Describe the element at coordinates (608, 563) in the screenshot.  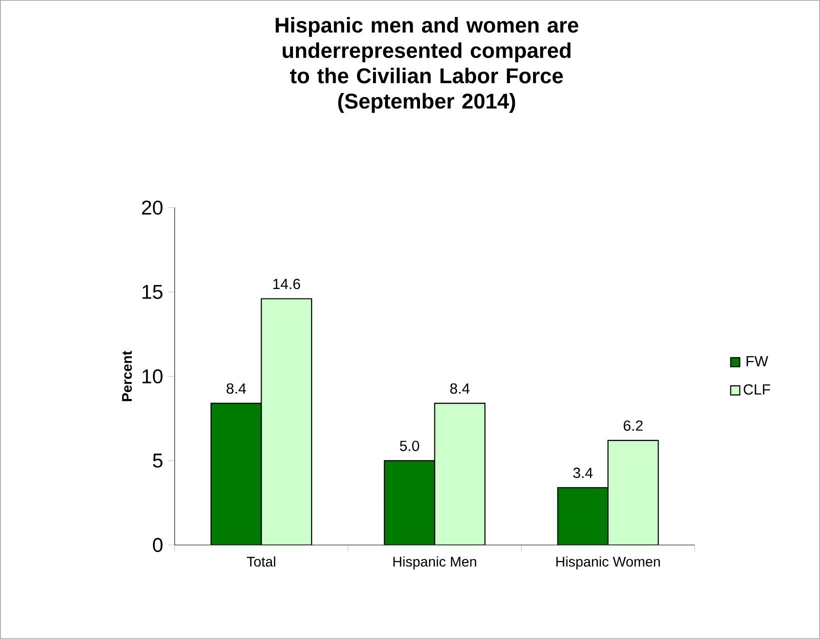
I see `x-tick-label: Hispanic Women` at that location.